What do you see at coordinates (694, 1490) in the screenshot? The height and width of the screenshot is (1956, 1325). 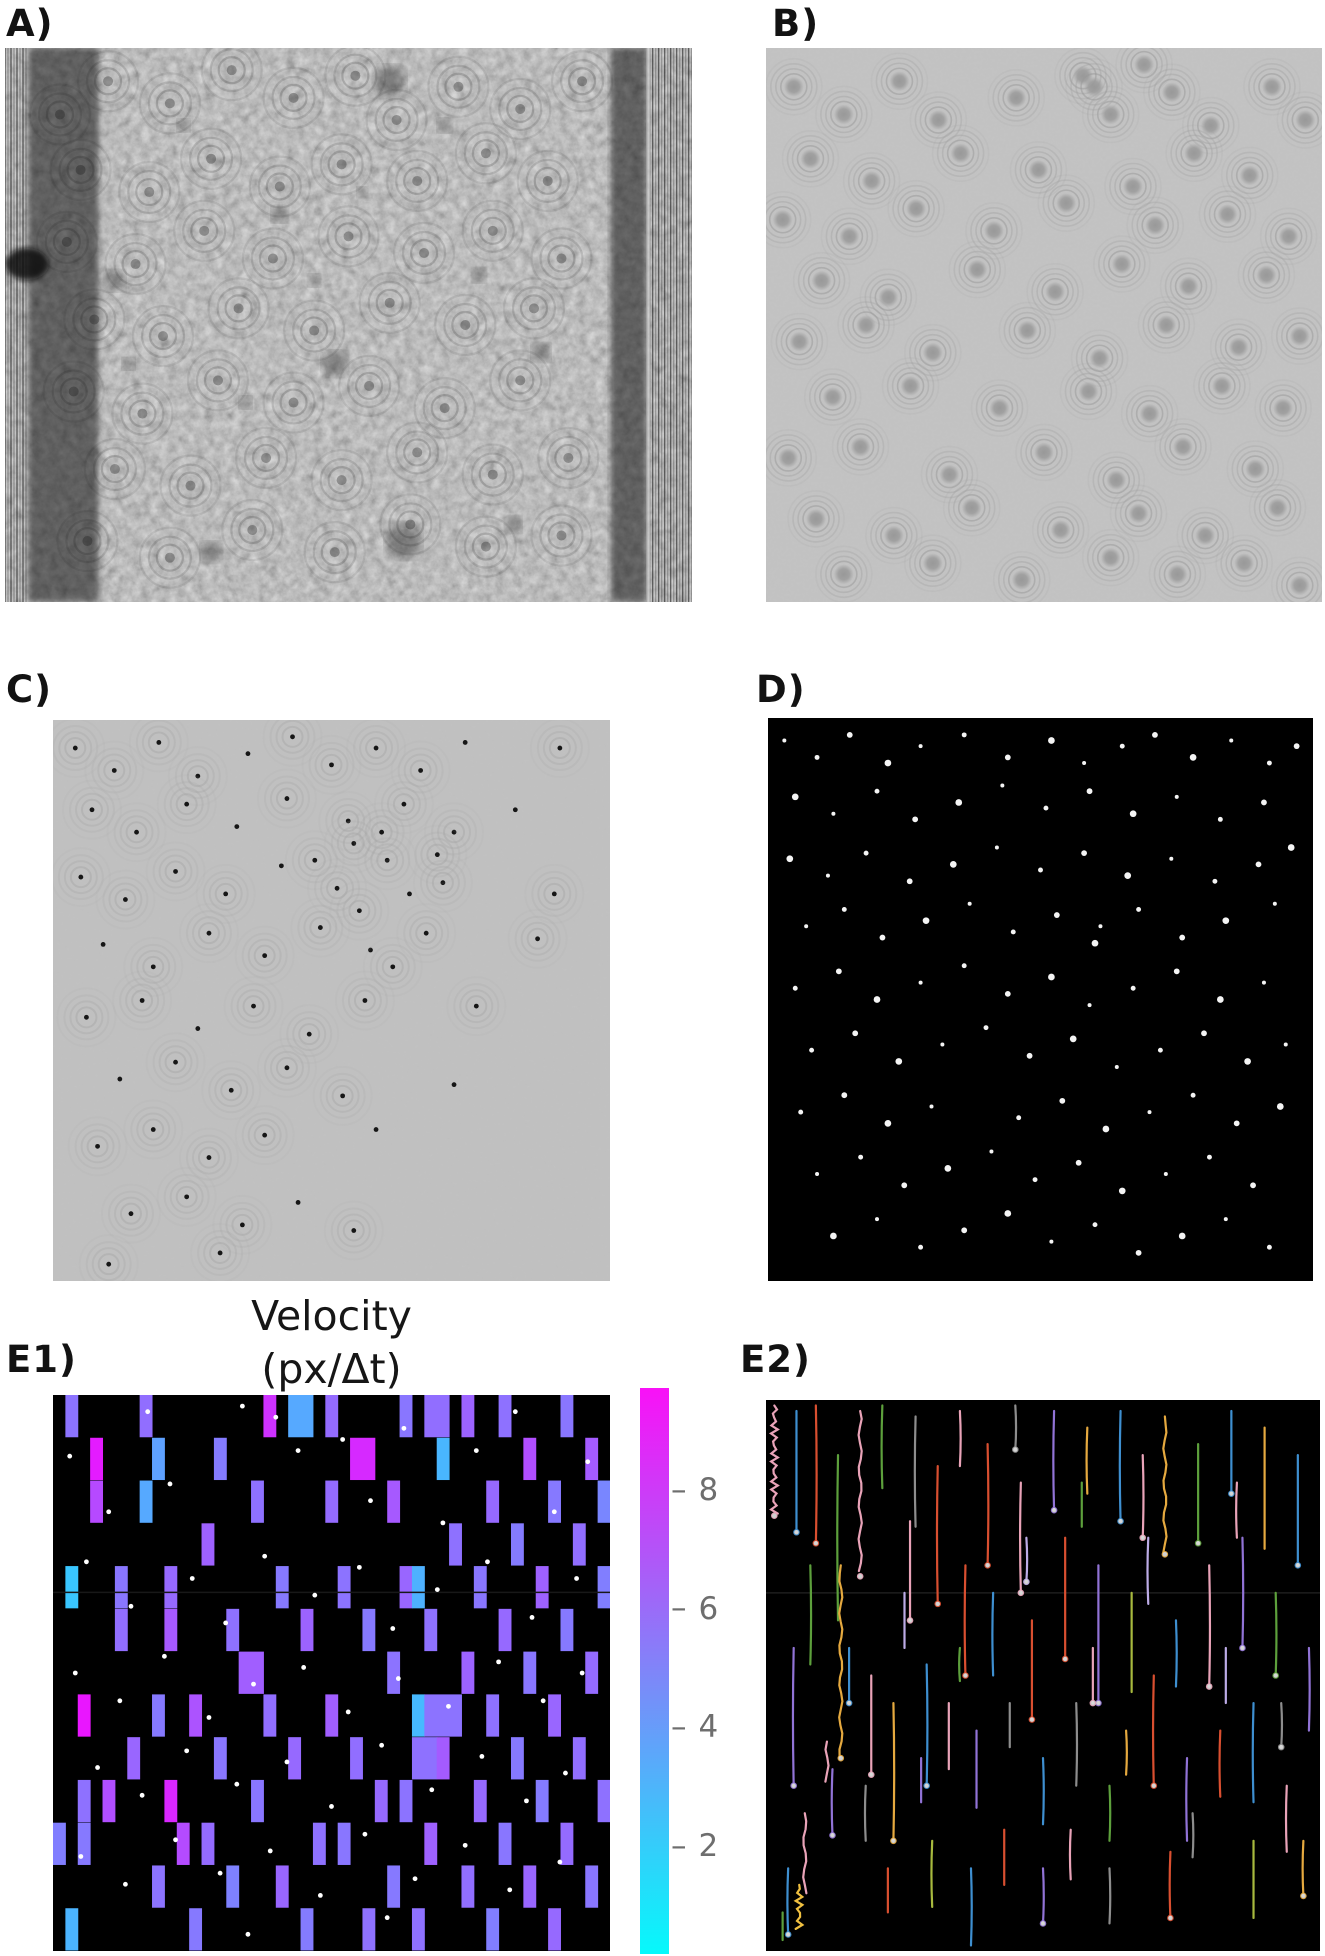 I see `colorbar-tick: – 8` at bounding box center [694, 1490].